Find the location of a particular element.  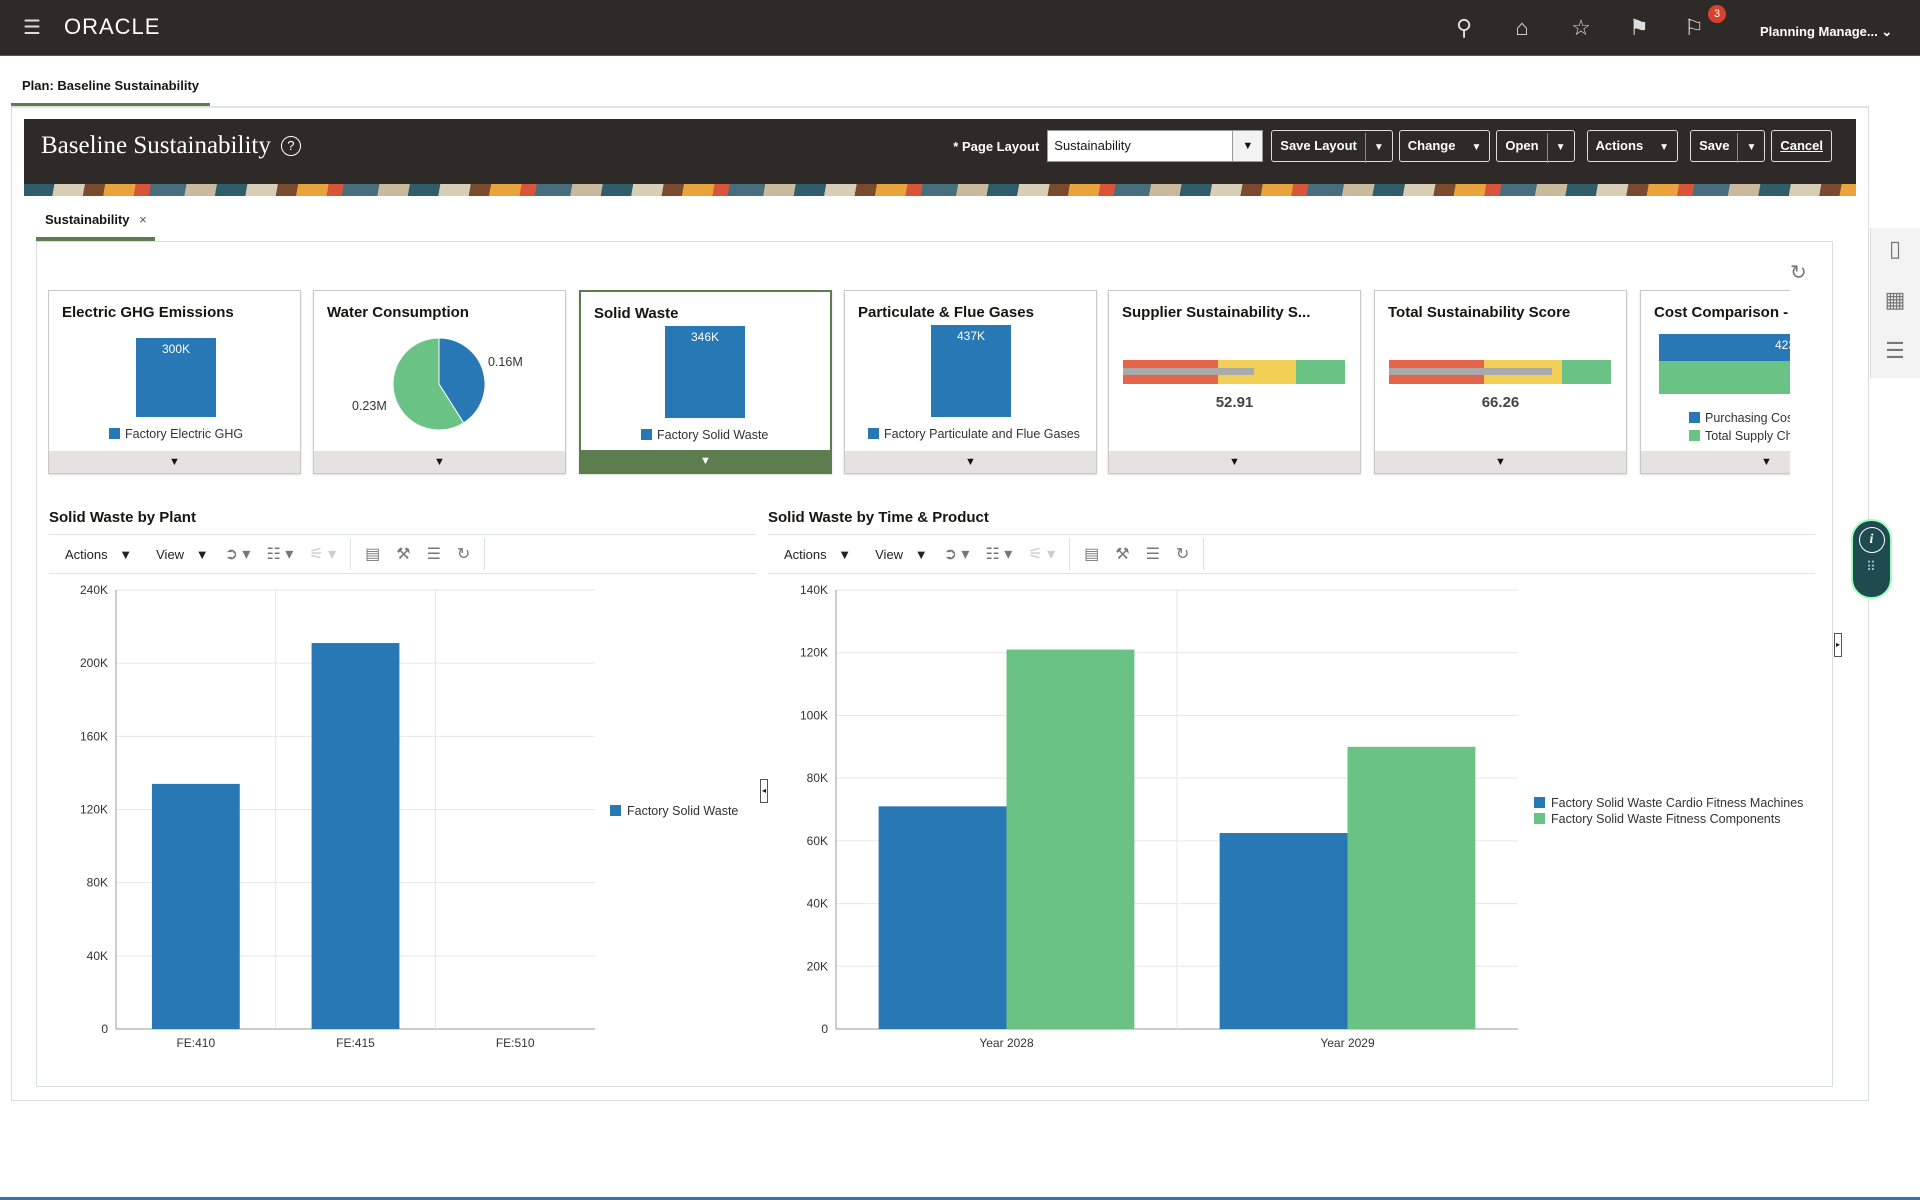

tile-title: Water Consumption is located at coordinates (398, 312).